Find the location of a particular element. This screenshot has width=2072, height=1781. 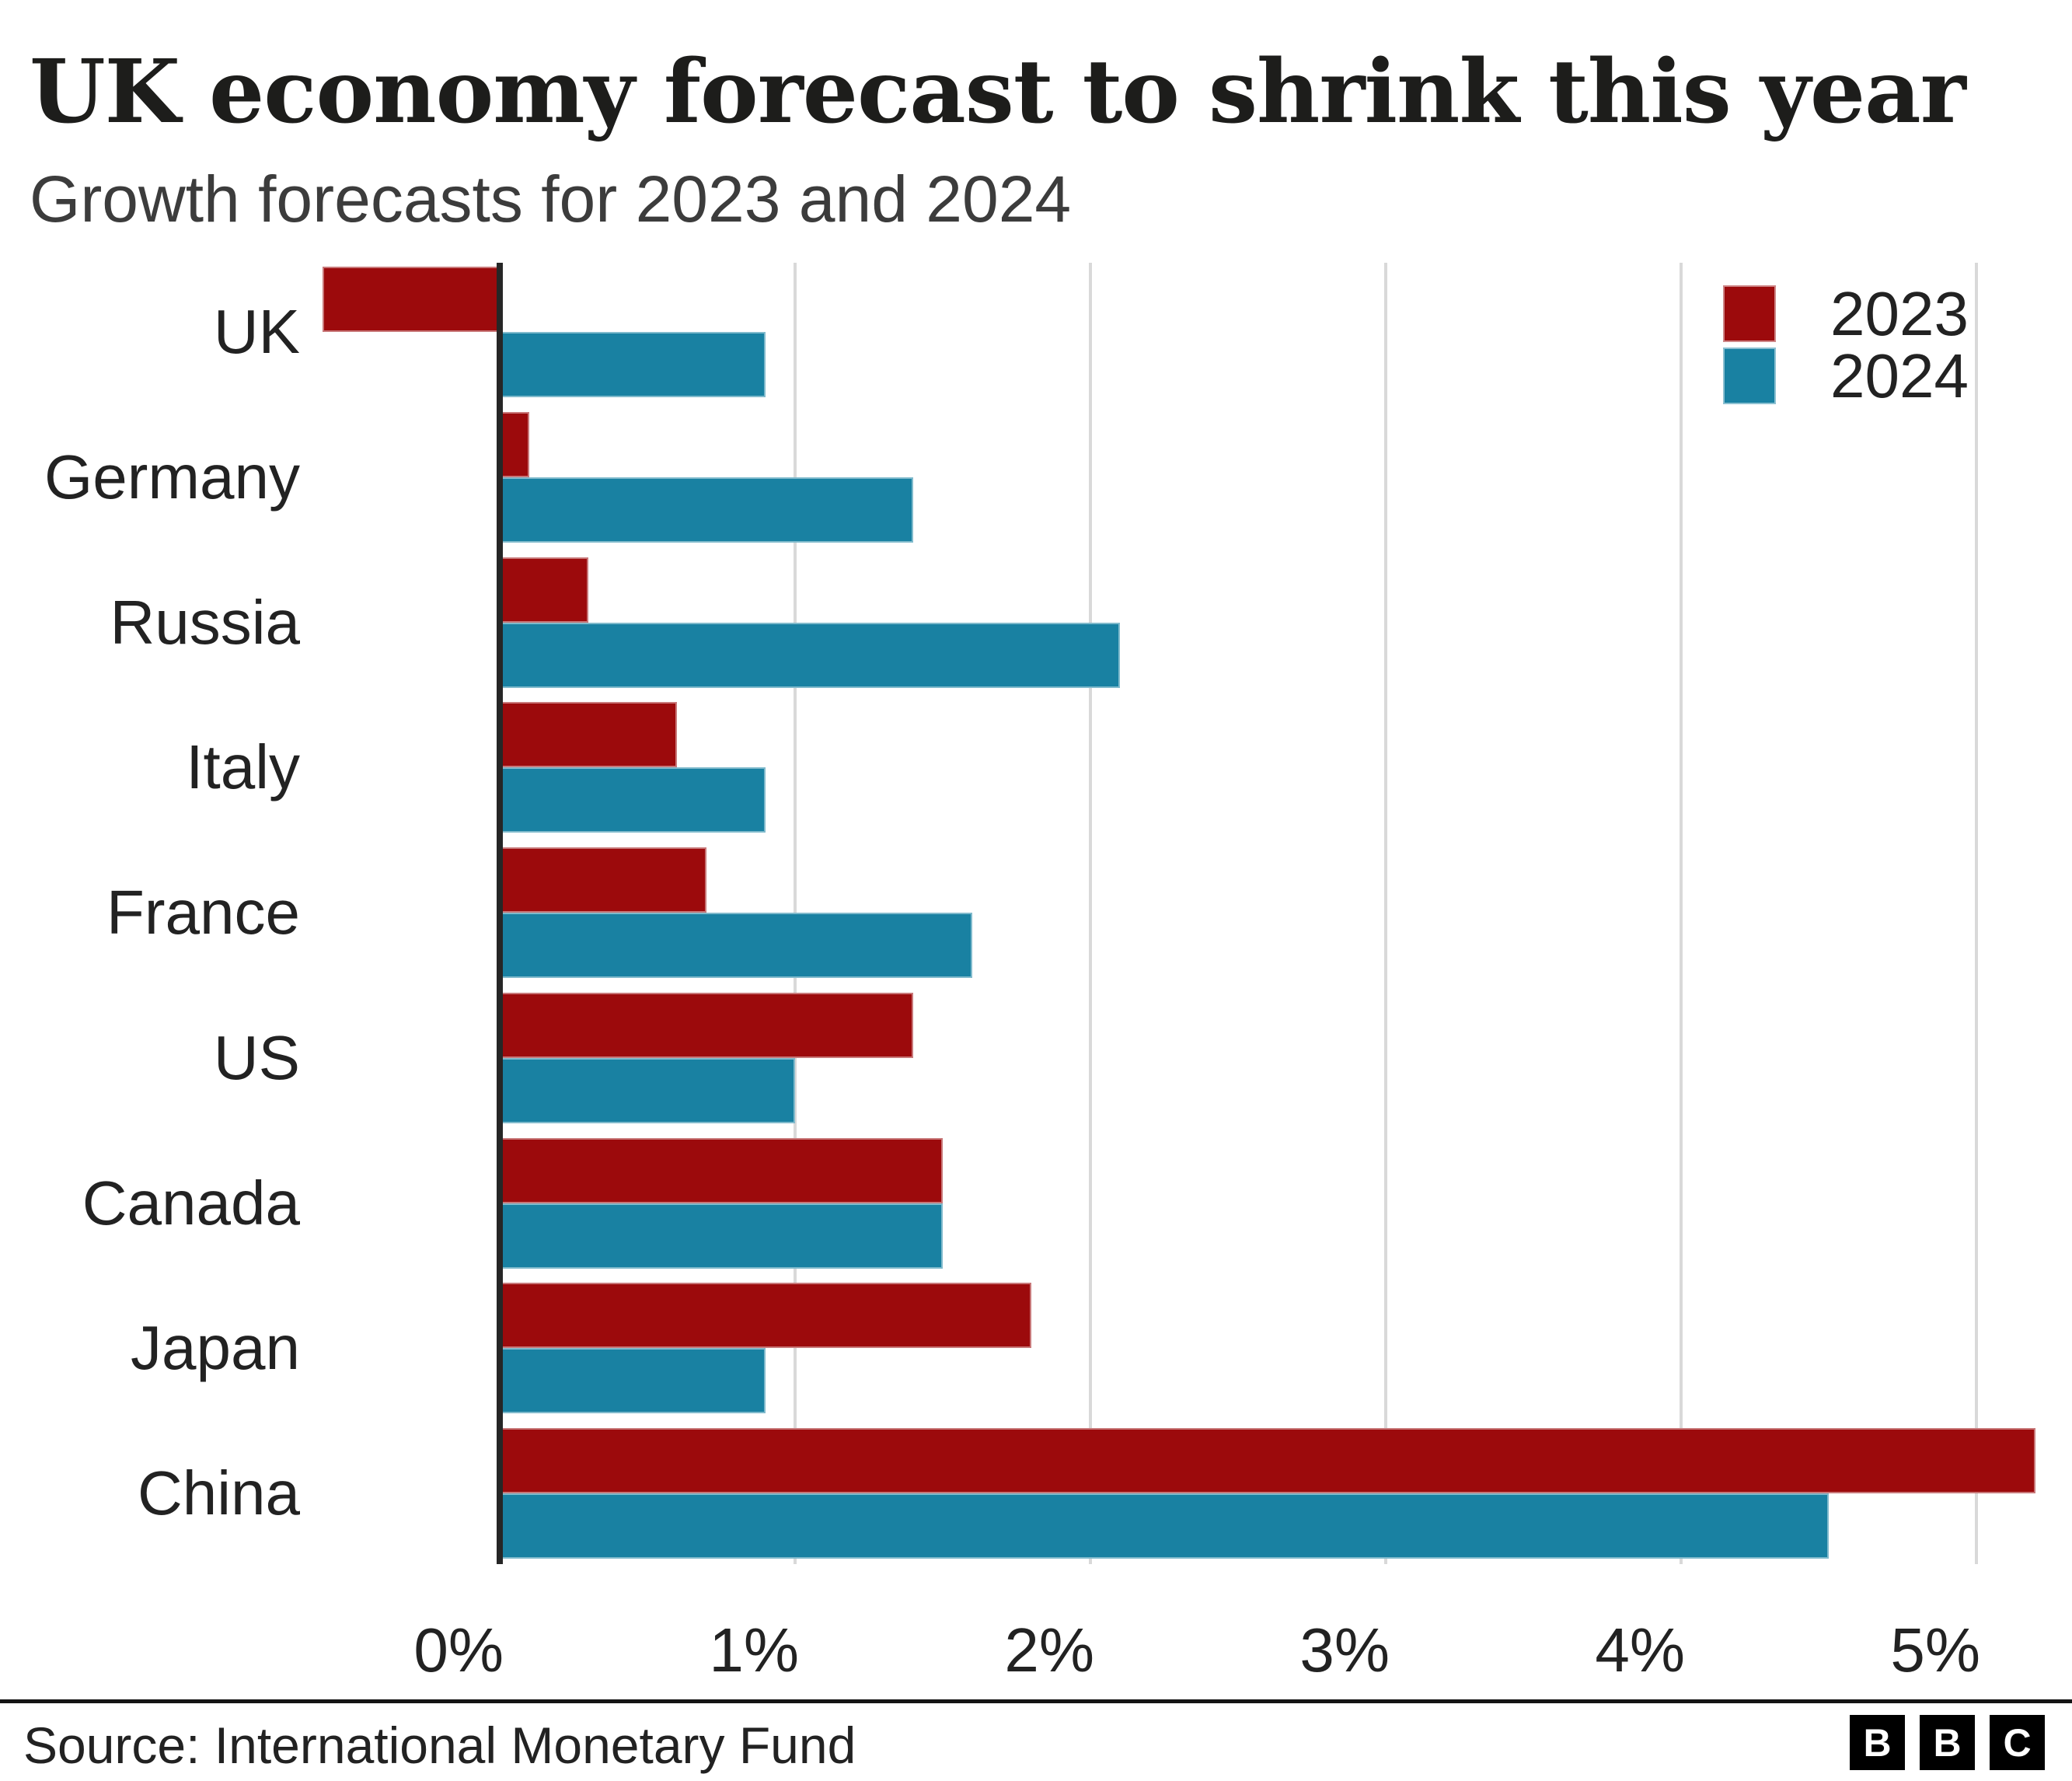

legend: 2023 2024 is located at coordinates (1846, 344).